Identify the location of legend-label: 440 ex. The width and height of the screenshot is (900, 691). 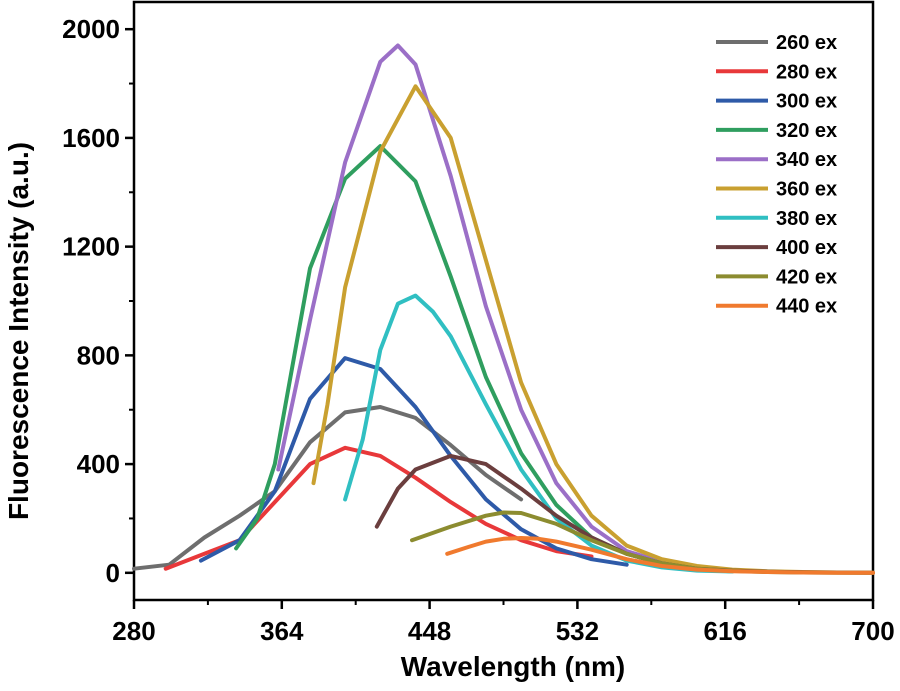
(806, 307).